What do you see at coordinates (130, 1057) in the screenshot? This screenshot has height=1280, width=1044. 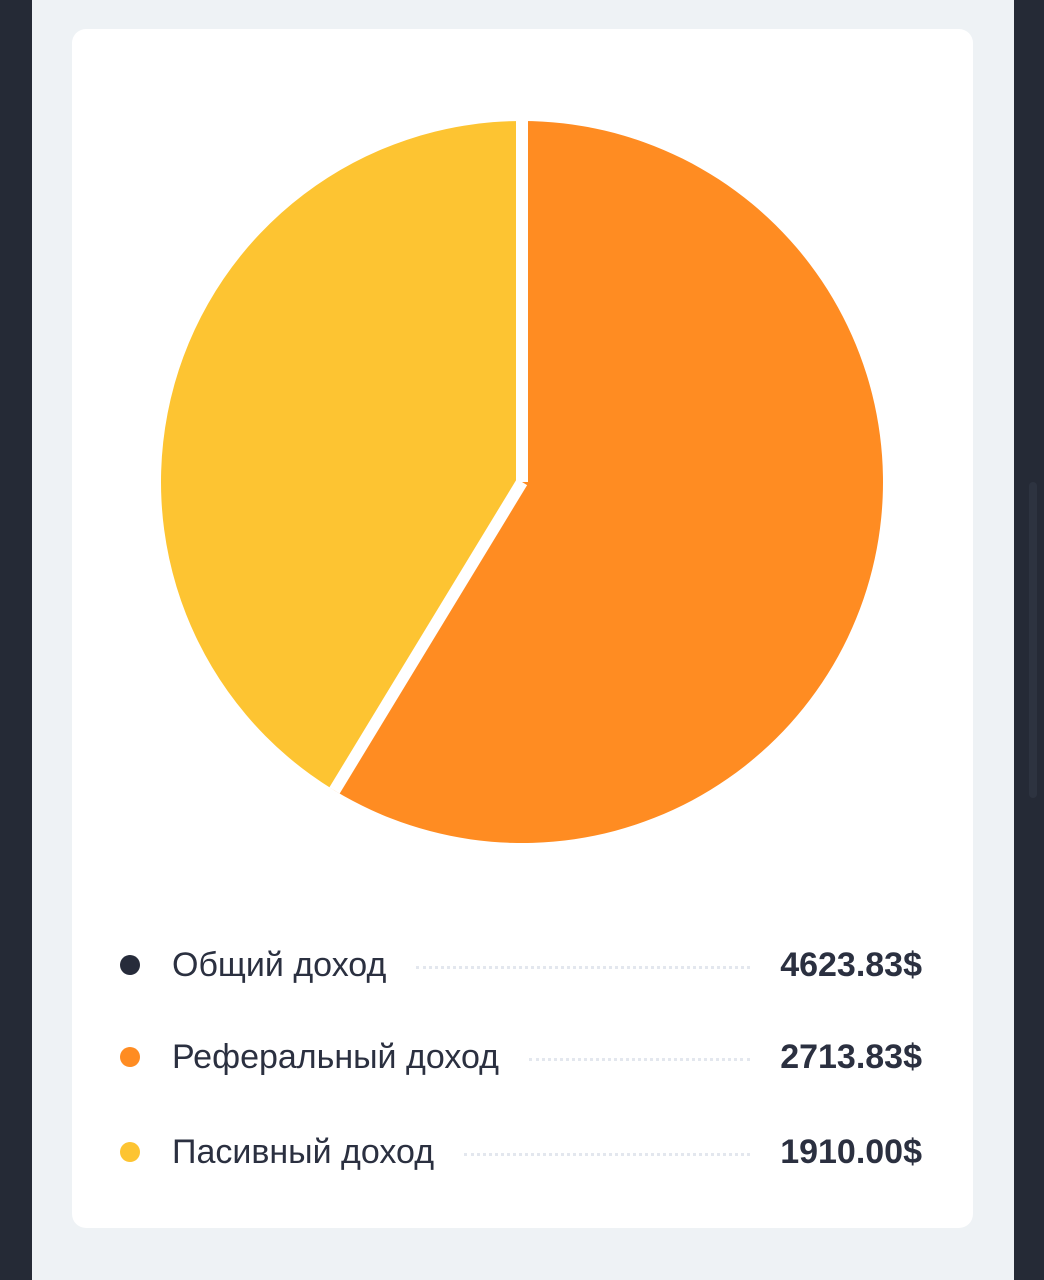 I see `legend-dot-referral` at bounding box center [130, 1057].